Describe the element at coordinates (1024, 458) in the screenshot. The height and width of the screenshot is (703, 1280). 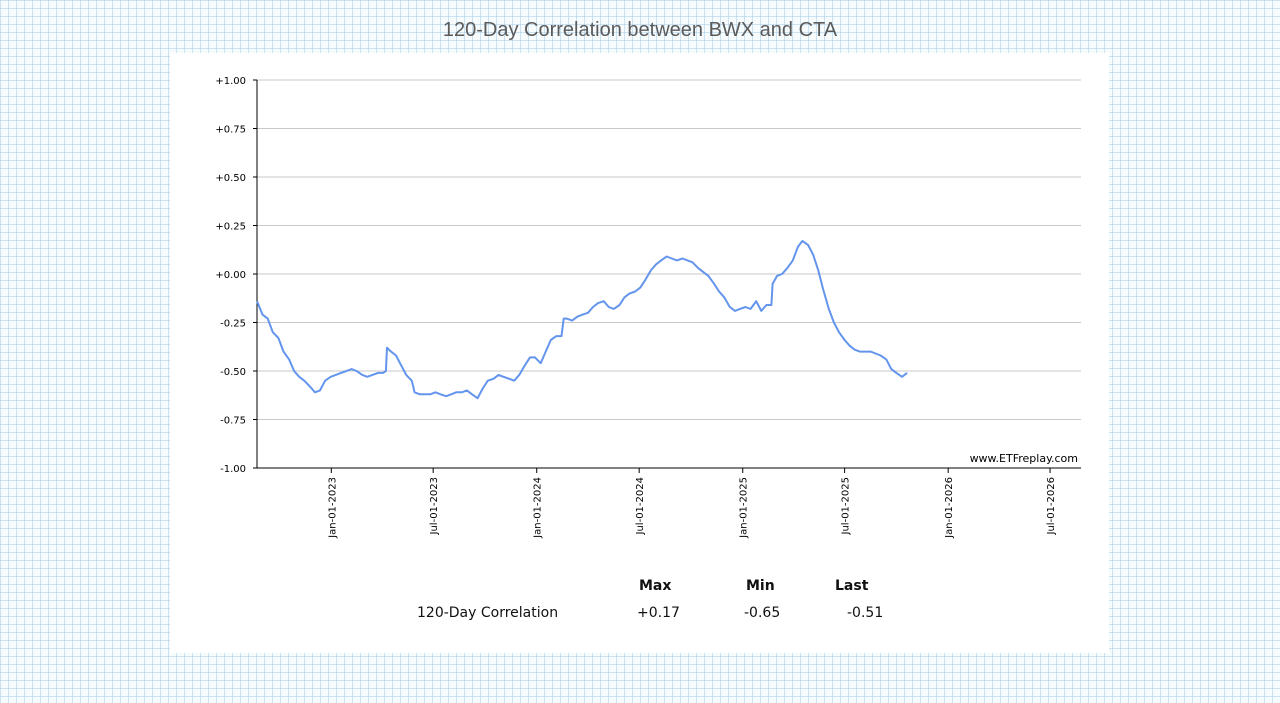
I see `watermark-text: www.ETFreplay.com` at that location.